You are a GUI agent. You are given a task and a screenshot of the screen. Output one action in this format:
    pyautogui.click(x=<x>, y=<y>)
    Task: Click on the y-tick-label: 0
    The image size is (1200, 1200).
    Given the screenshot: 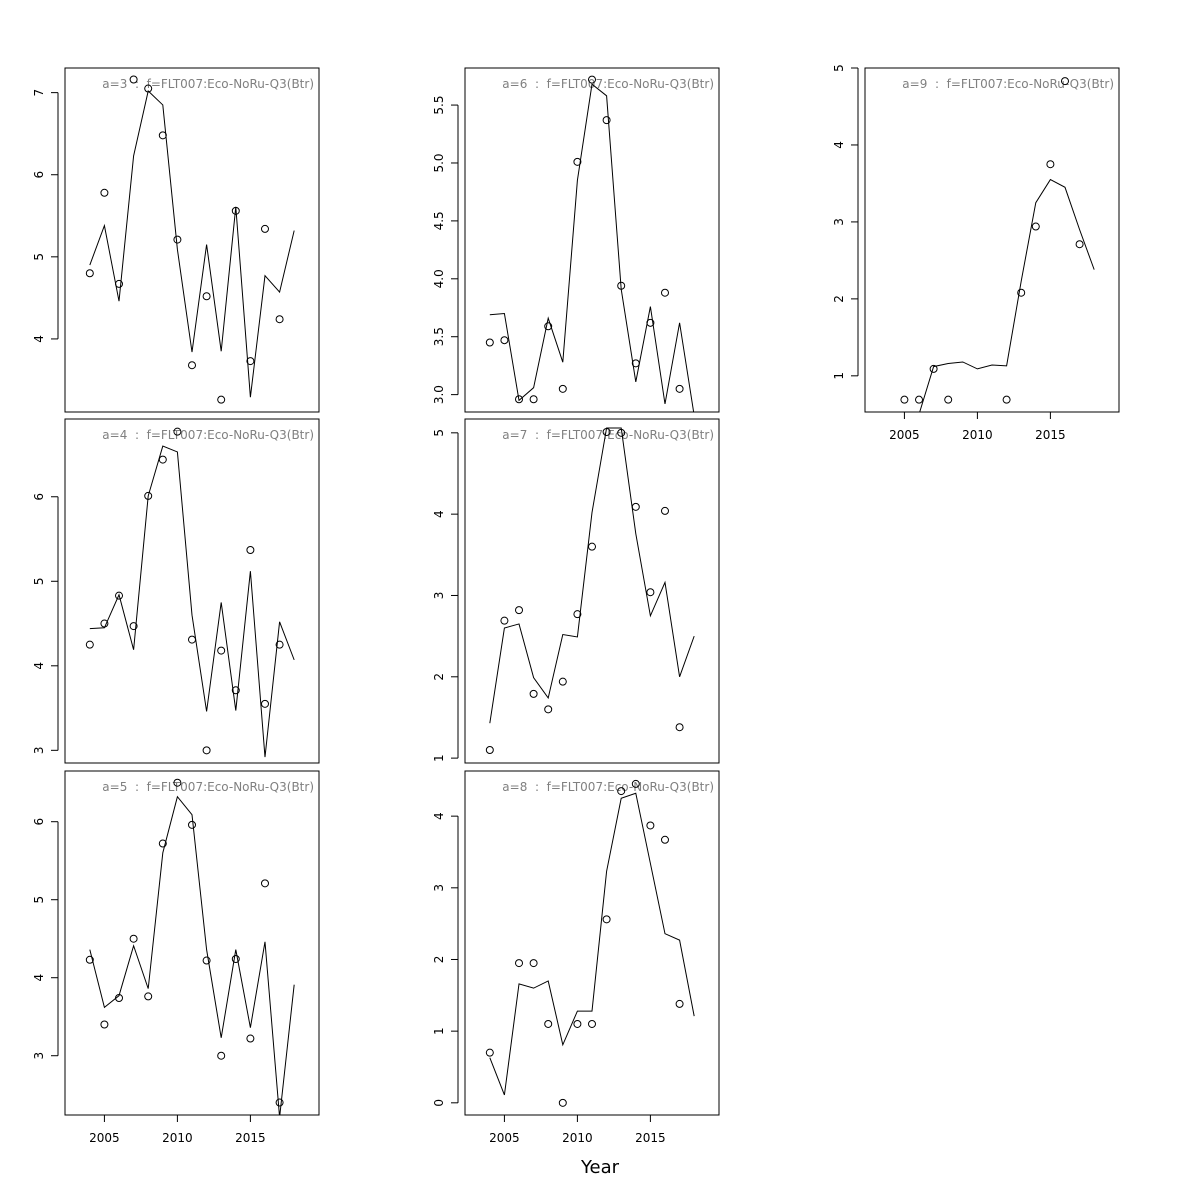 What is the action you would take?
    pyautogui.click(x=439, y=1103)
    